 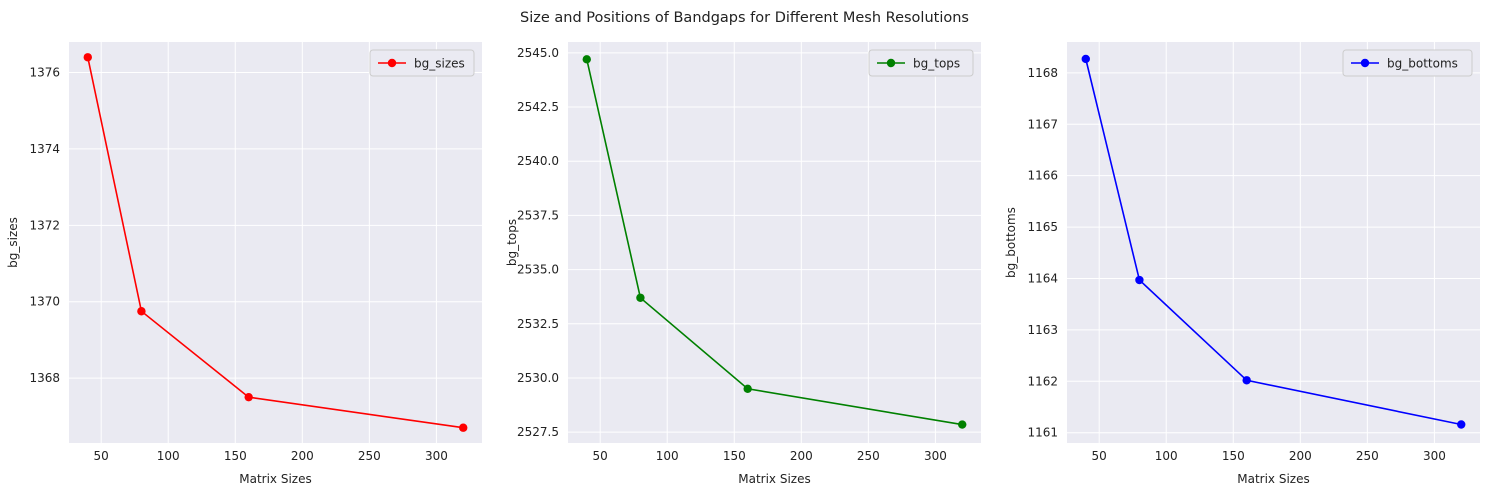 What do you see at coordinates (936, 64) in the screenshot?
I see `legend-label: bg_tops` at bounding box center [936, 64].